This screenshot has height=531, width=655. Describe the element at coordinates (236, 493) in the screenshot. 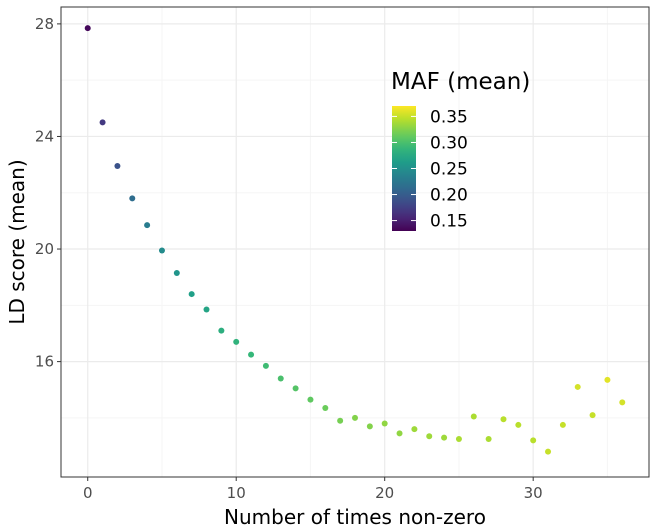

I see `x-tick-label: 10` at that location.